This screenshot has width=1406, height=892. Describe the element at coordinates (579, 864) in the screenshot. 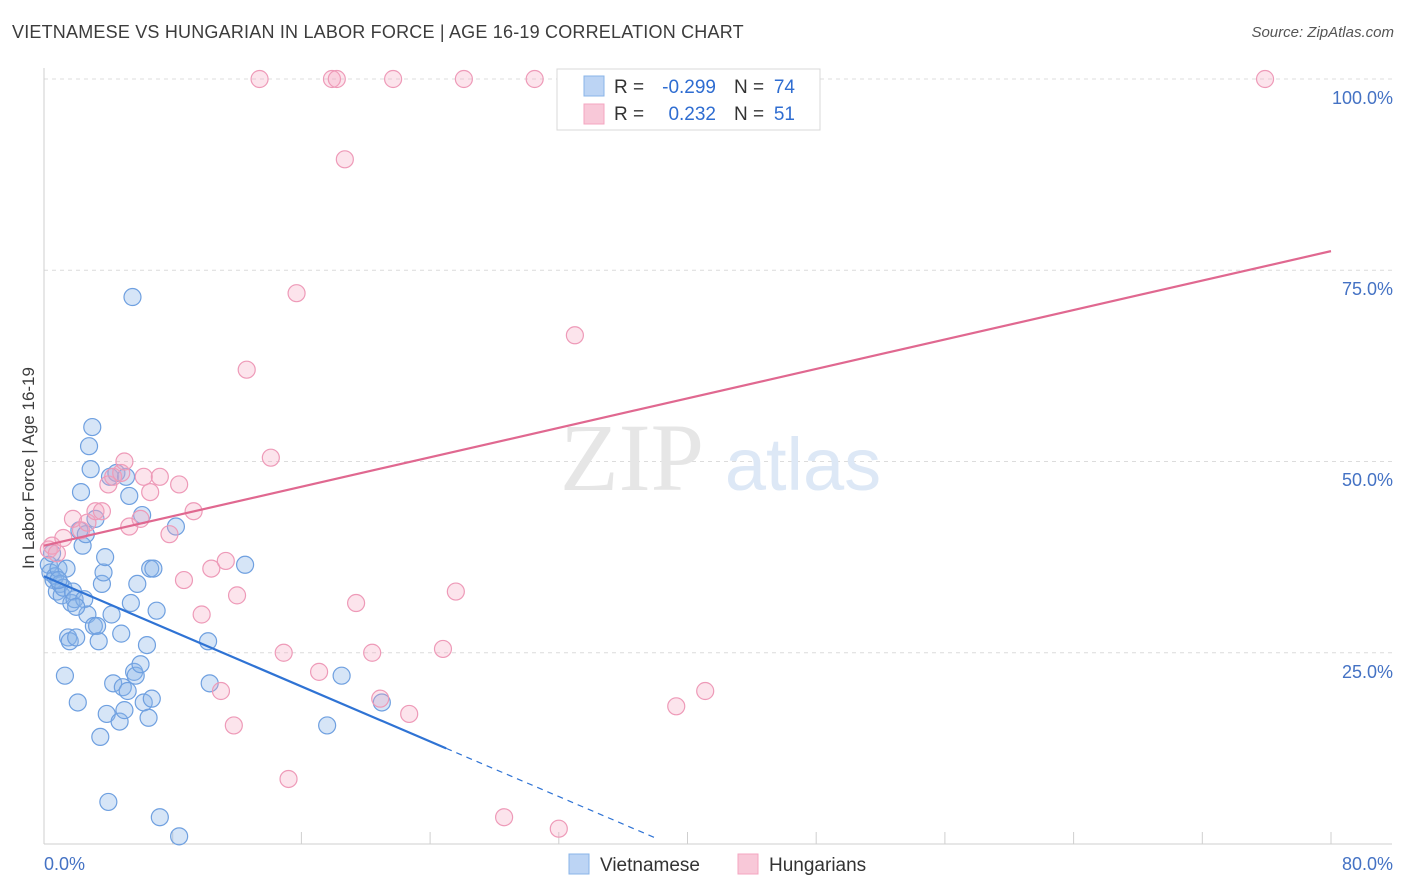

I see `bottom-legend-swatch-vietnamese` at that location.